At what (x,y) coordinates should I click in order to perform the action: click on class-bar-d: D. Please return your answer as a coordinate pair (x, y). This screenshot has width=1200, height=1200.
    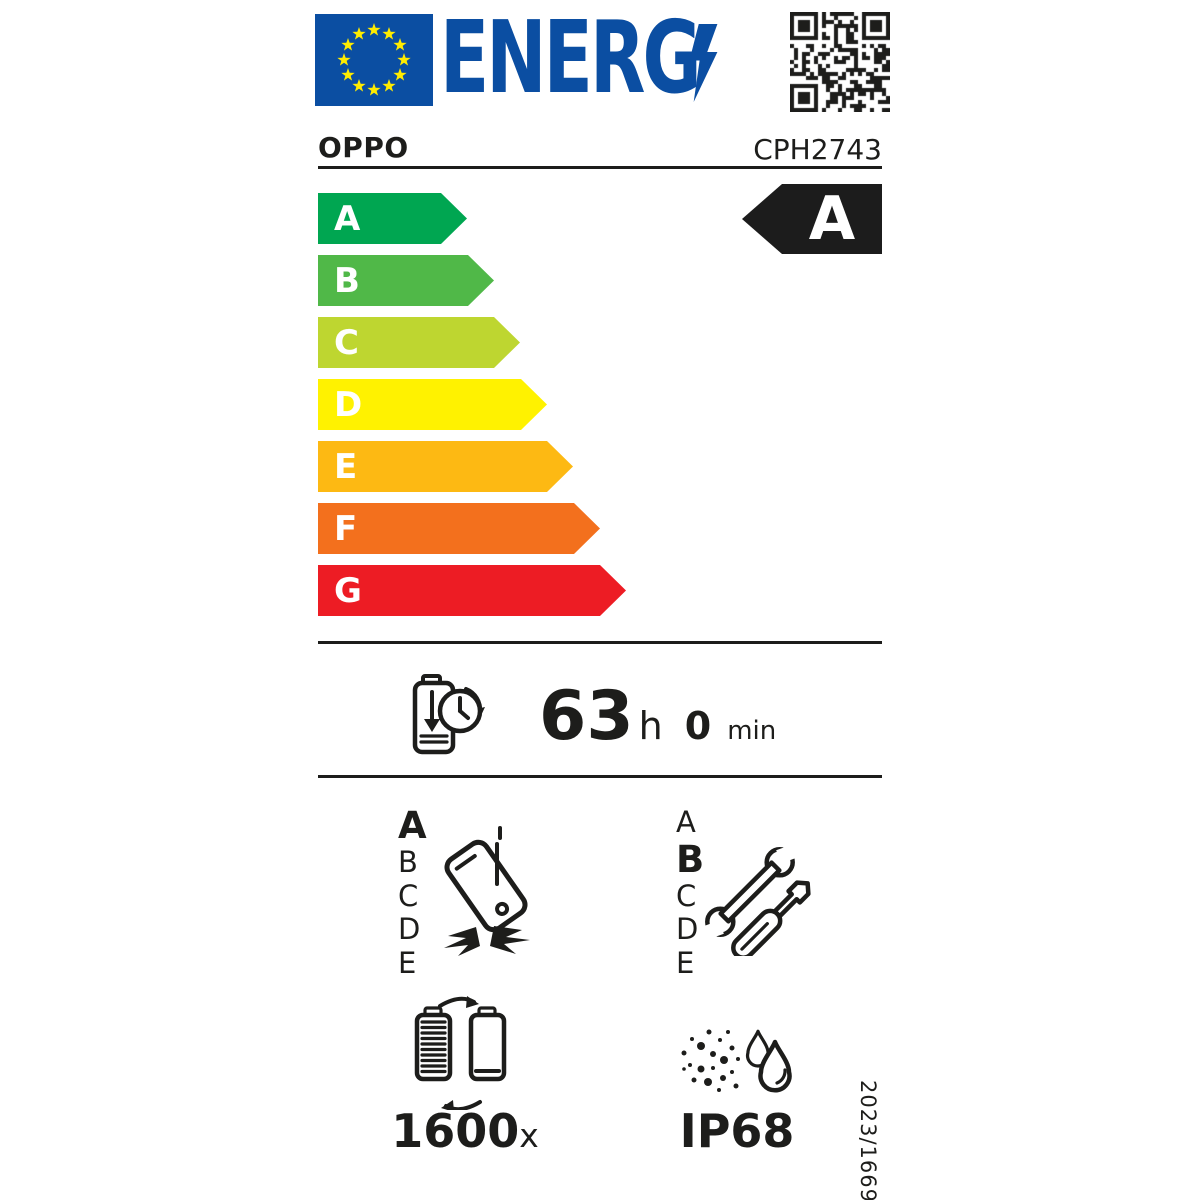
    Looking at the image, I should click on (432, 404).